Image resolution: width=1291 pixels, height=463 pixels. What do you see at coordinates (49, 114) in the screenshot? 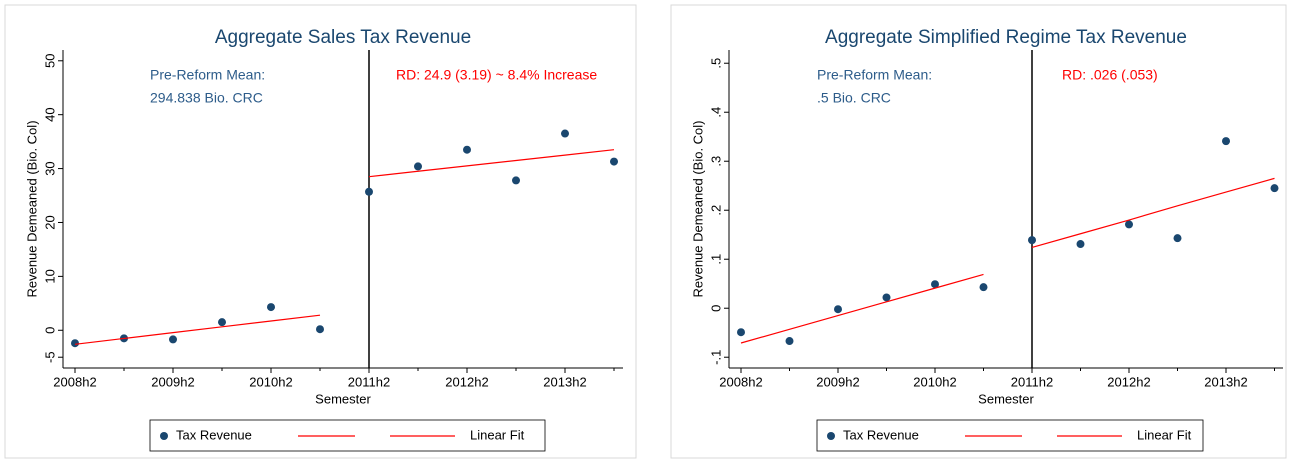
I see `y-tick-label: 40` at bounding box center [49, 114].